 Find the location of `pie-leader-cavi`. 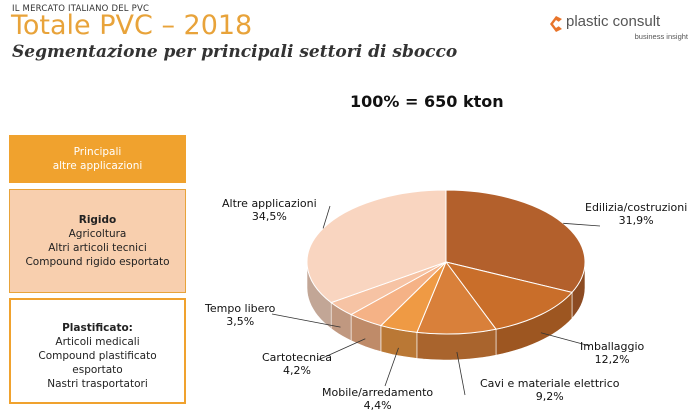

pie-leader-cavi is located at coordinates (461, 373).